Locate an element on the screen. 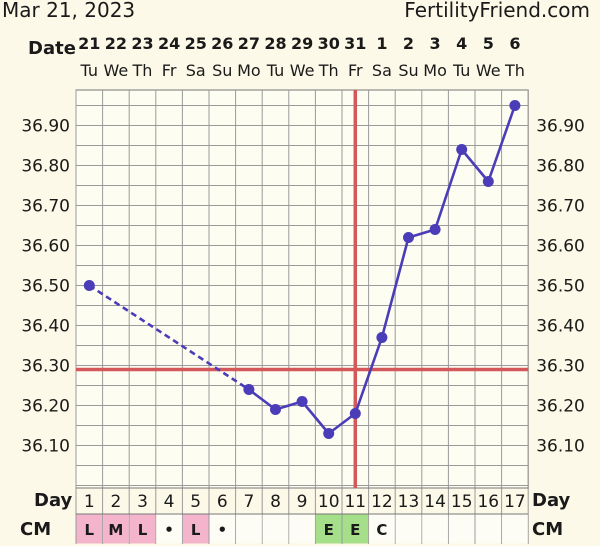  cycle-day-label: 16 is located at coordinates (488, 502).